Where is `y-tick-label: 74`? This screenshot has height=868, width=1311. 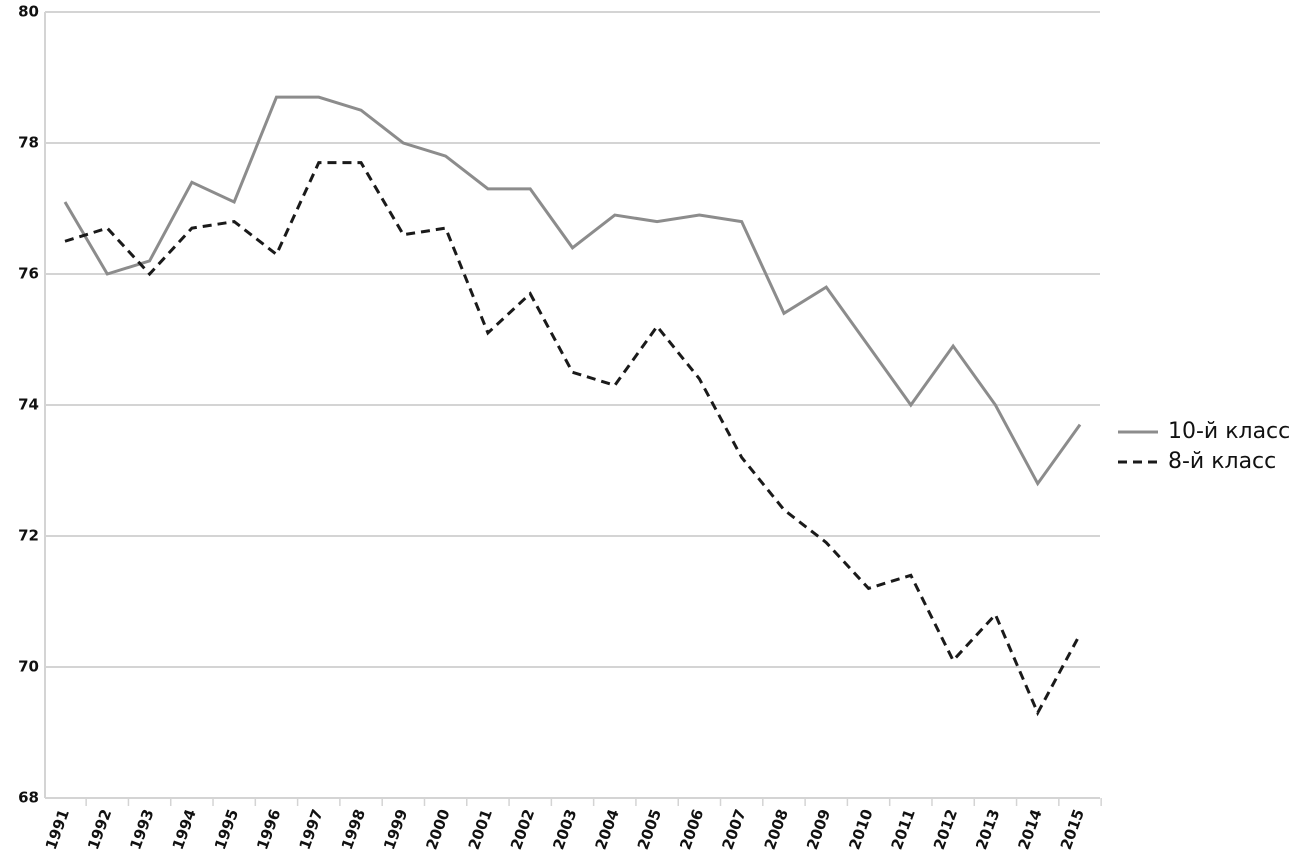 y-tick-label: 74 is located at coordinates (28, 405).